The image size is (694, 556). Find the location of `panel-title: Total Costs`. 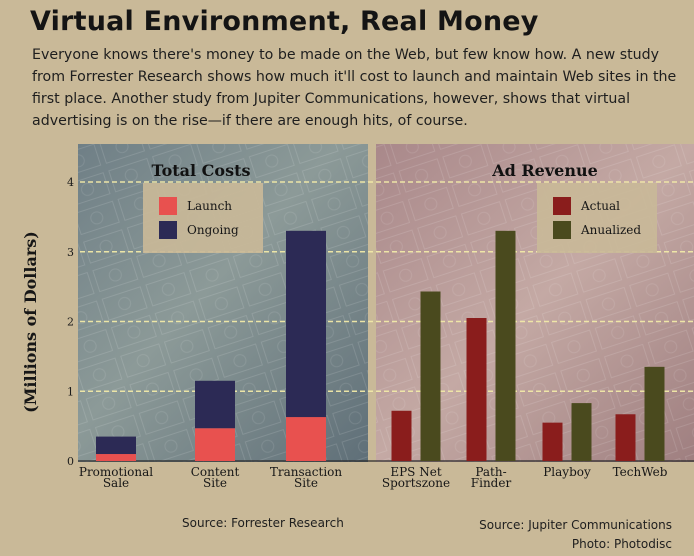

panel-title: Total Costs is located at coordinates (201, 170).